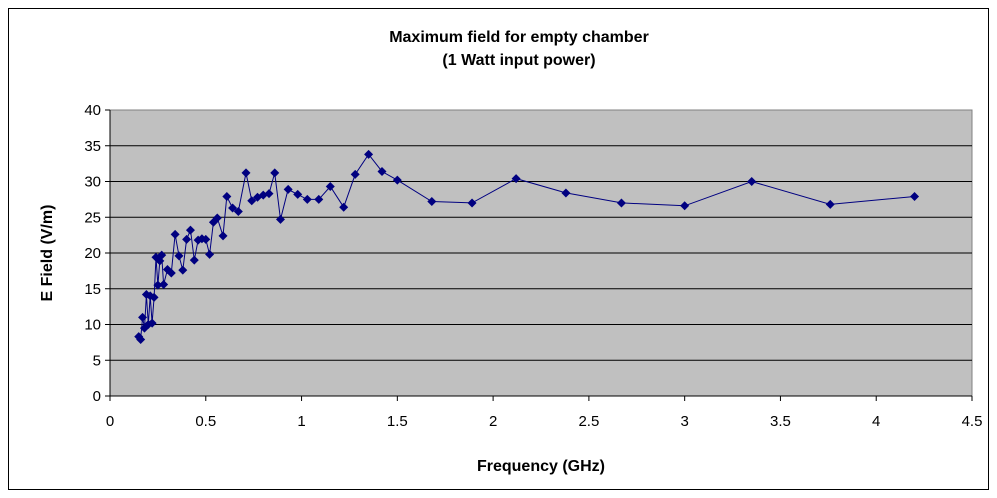  Describe the element at coordinates (972, 421) in the screenshot. I see `x-tick-label-9: 4.5` at that location.